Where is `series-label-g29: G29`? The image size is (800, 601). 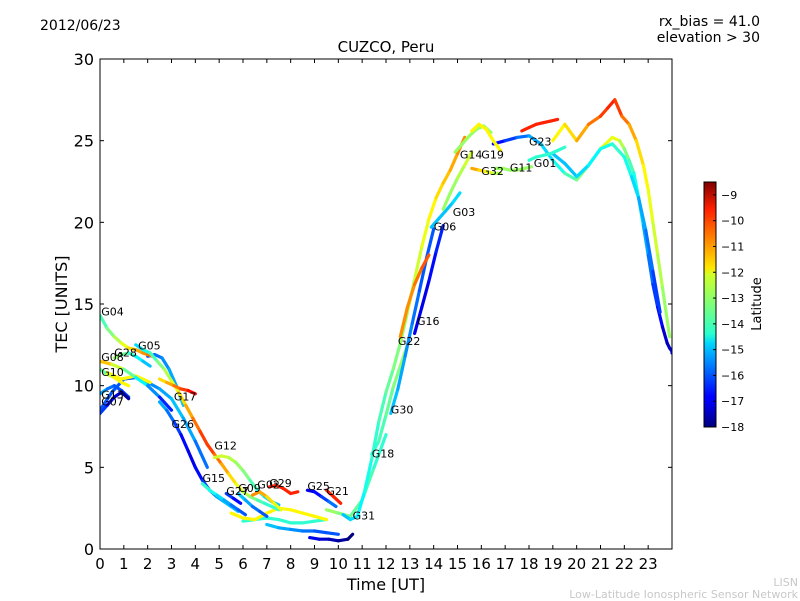
series-label-g29: G29 is located at coordinates (280, 483).